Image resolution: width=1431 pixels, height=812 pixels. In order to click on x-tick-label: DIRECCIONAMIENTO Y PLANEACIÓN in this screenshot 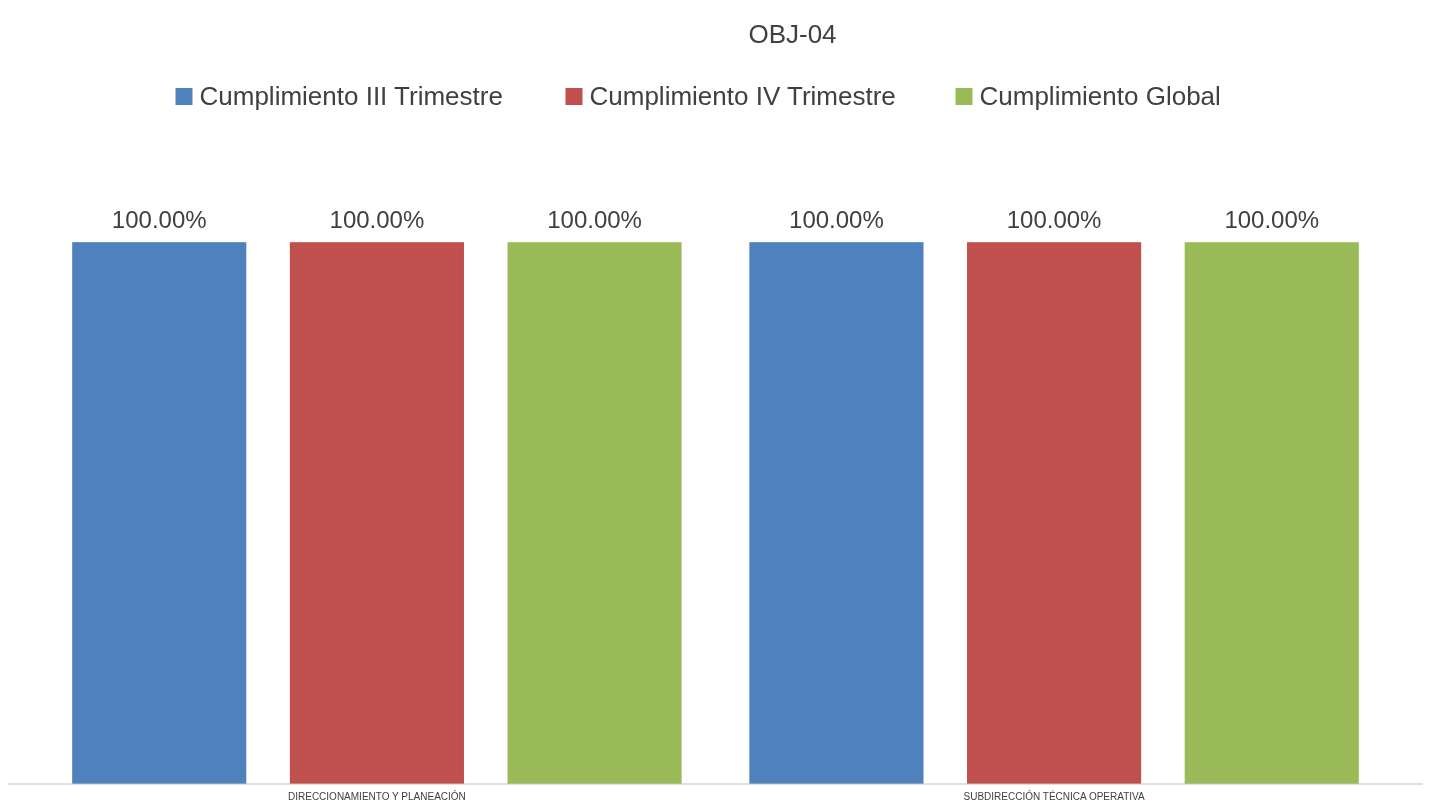, I will do `click(376, 796)`.